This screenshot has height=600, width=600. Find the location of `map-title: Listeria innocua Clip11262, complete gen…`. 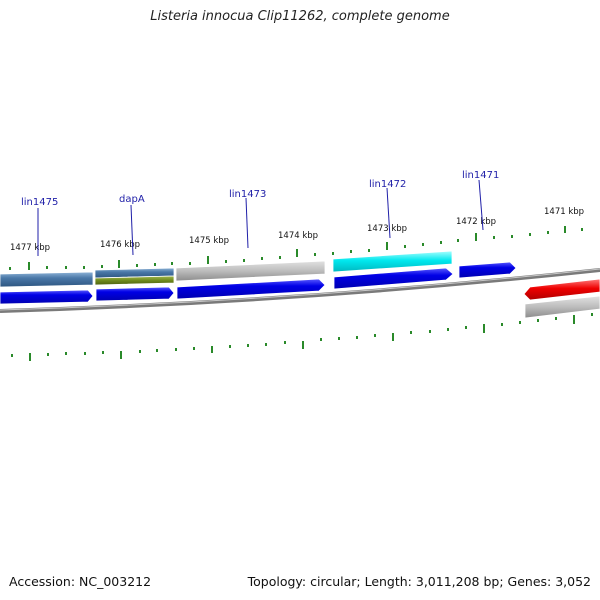

map-title: Listeria innocua Clip11262, complete gen… is located at coordinates (300, 16).